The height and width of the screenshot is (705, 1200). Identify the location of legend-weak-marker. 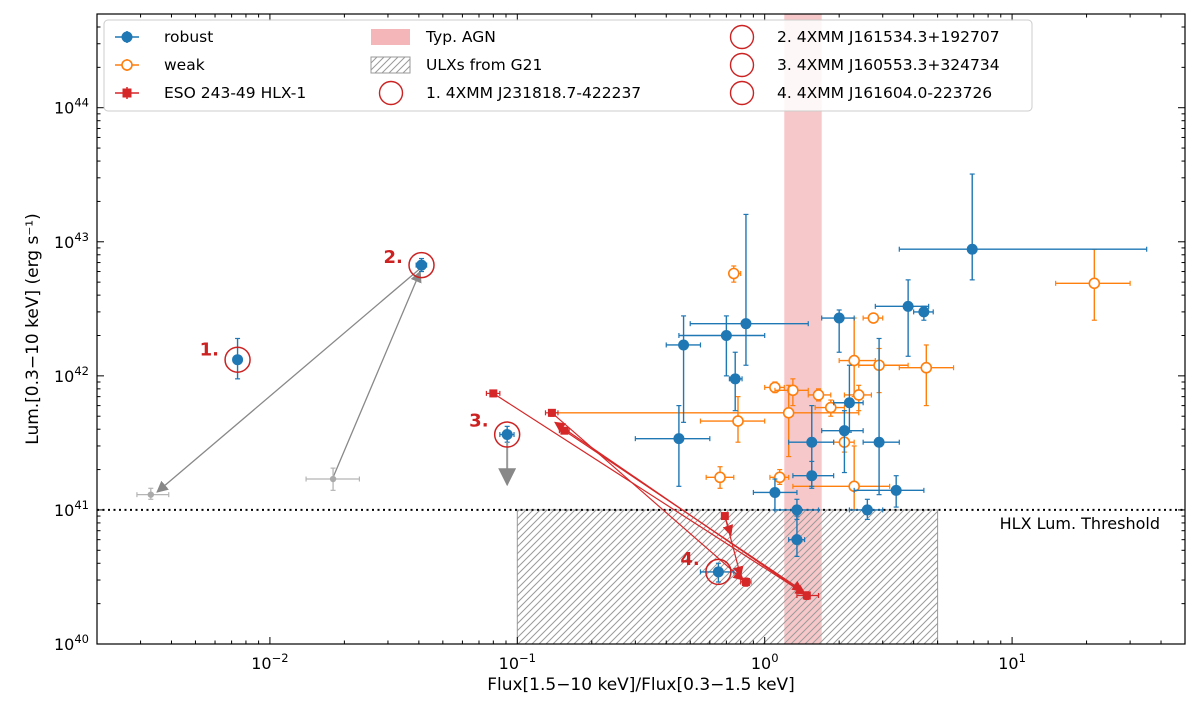
(127, 65).